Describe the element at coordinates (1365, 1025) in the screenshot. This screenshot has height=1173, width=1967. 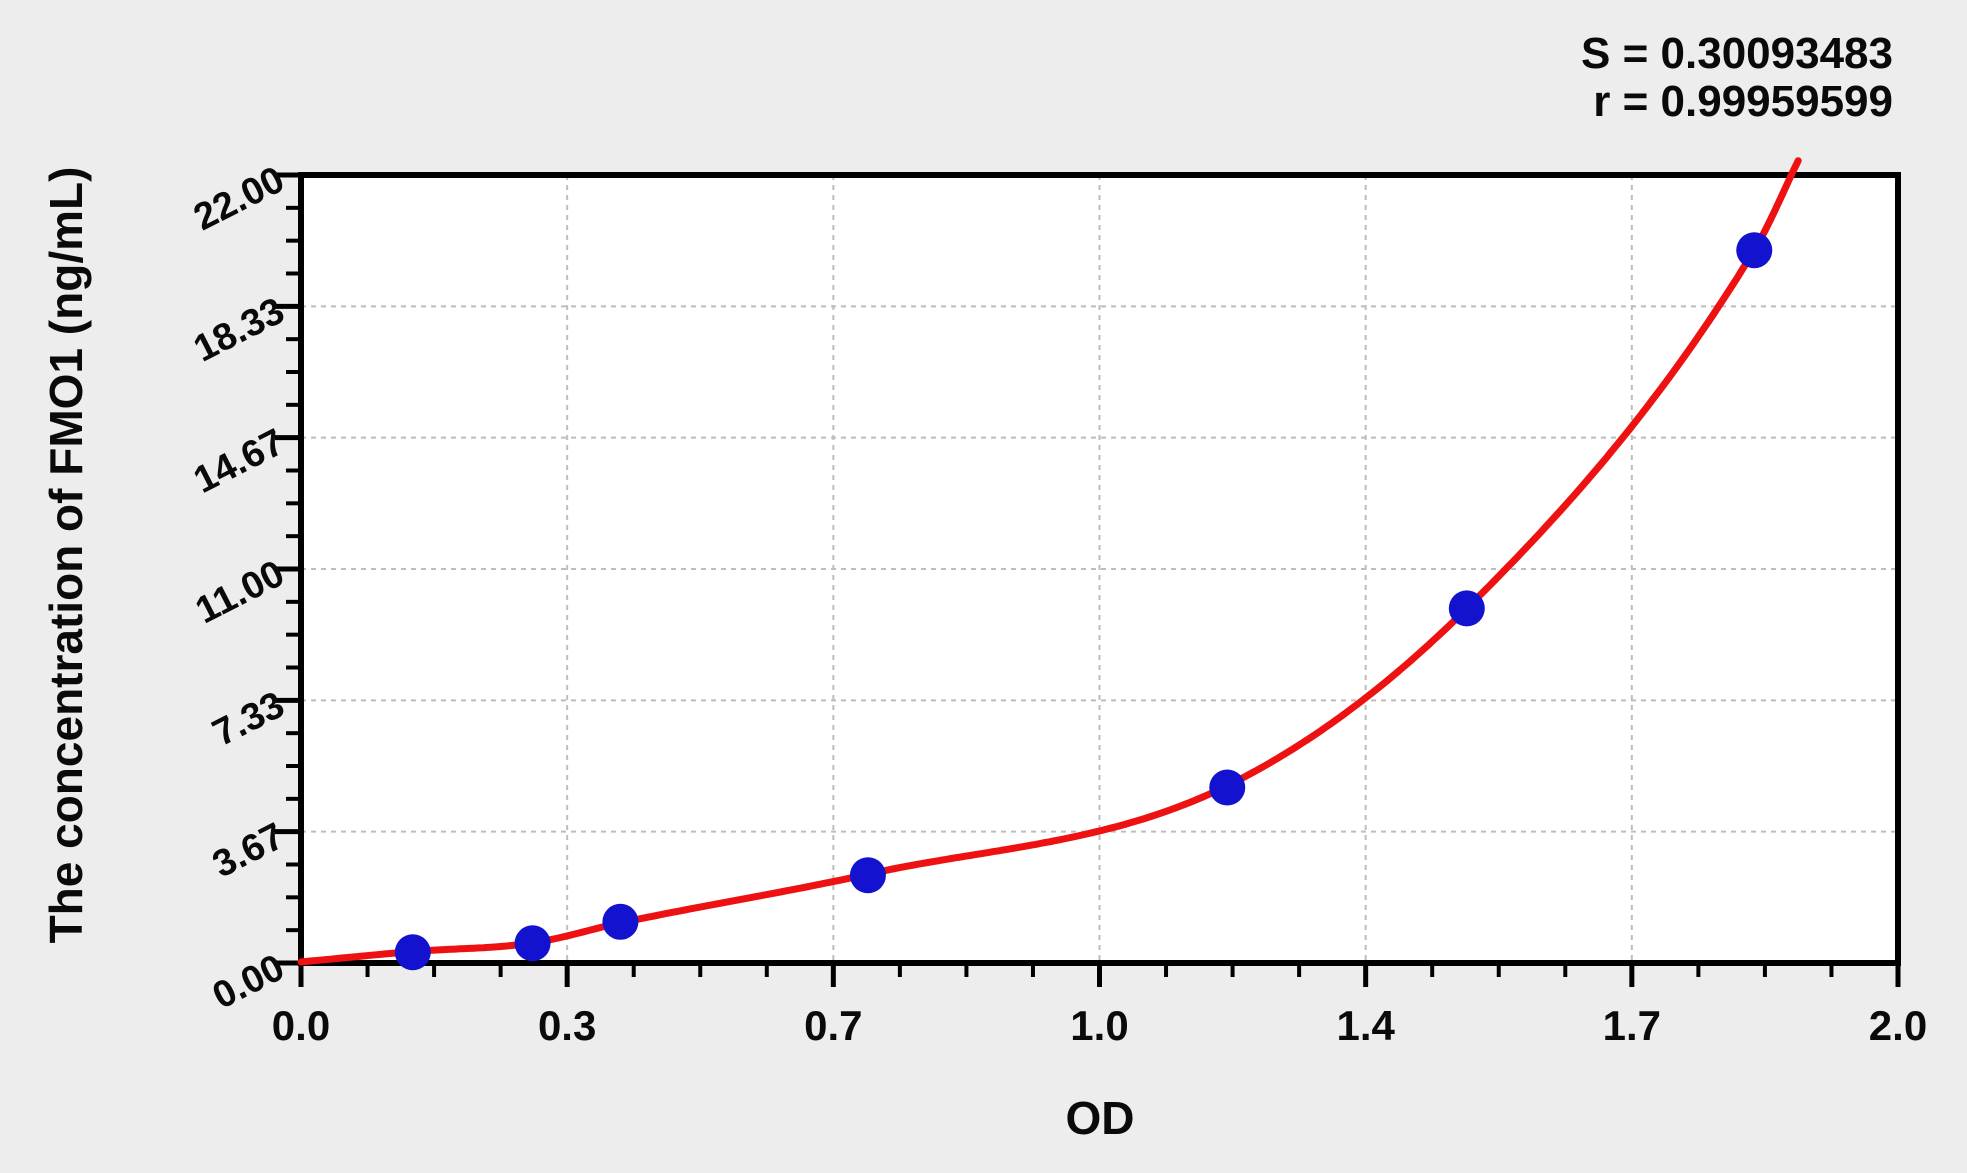
I see `x-tick-label: 1.4` at that location.